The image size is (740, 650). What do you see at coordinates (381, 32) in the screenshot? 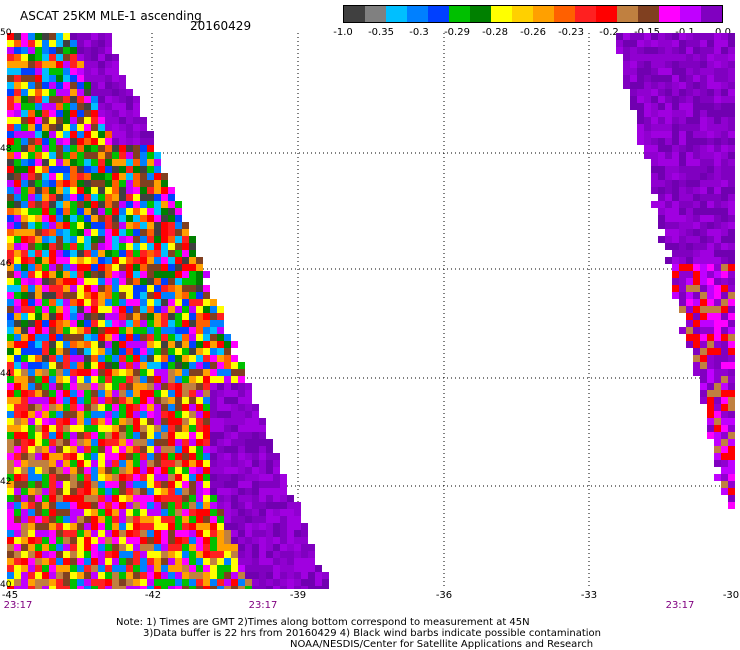
I see `colorbar-label: -0.35` at bounding box center [381, 32].